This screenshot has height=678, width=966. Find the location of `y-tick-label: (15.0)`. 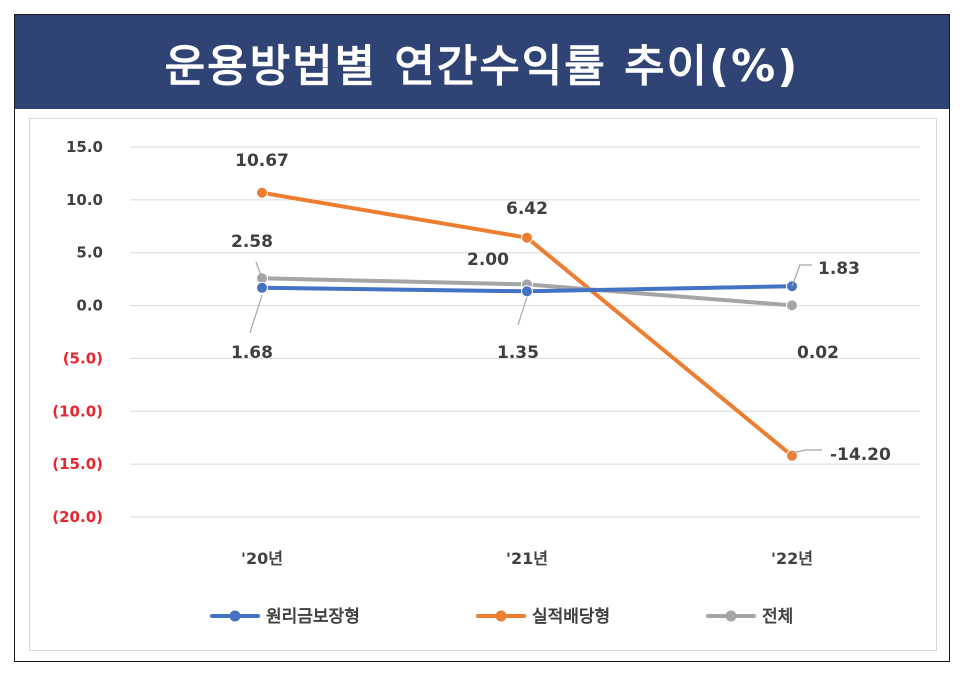

y-tick-label: (15.0) is located at coordinates (77, 464).